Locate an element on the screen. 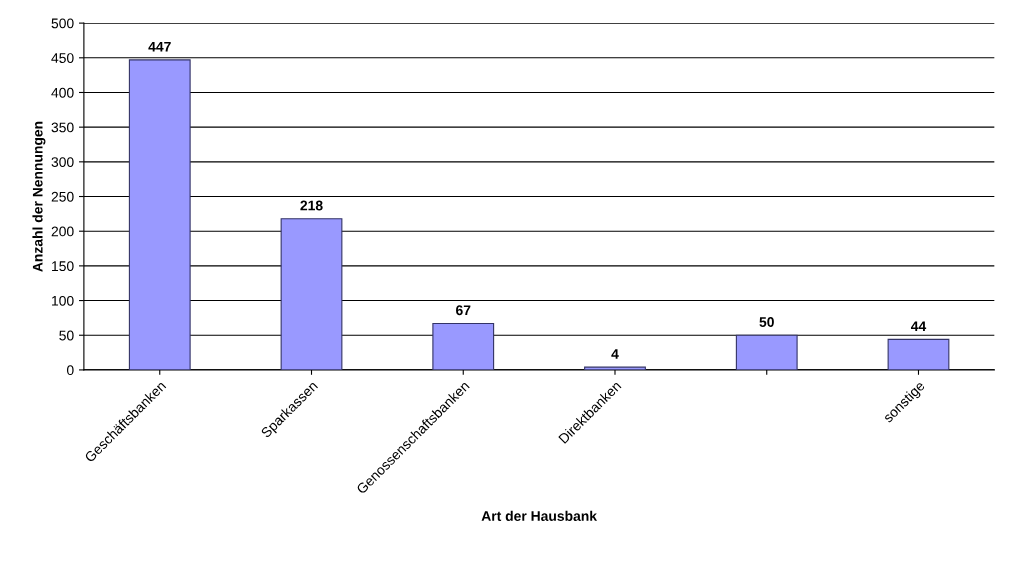 The height and width of the screenshot is (578, 1023). y-tick-label: 100 is located at coordinates (63, 300).